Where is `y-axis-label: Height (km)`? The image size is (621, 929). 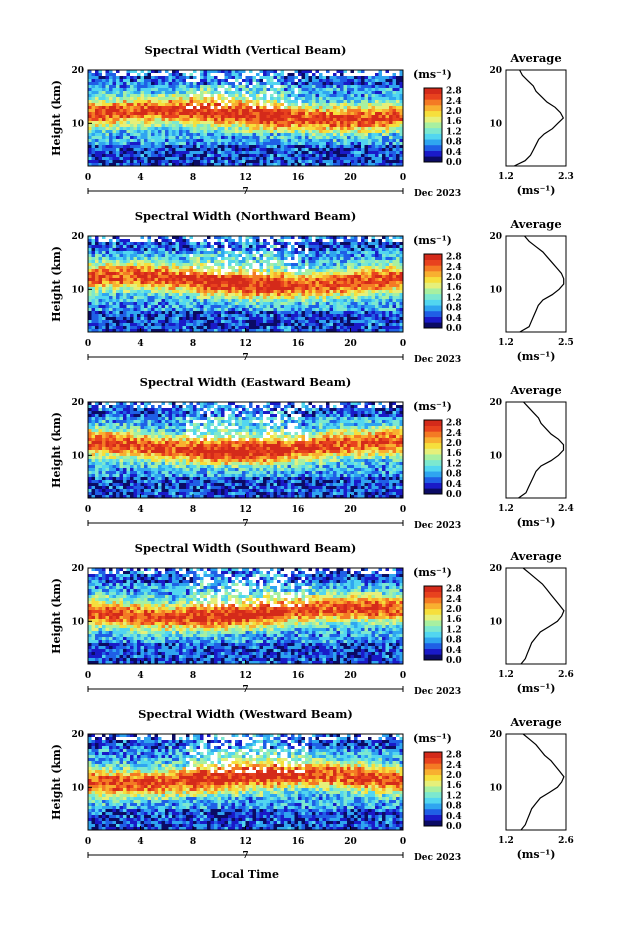
y-axis-label: Height (km) is located at coordinates (56, 118).